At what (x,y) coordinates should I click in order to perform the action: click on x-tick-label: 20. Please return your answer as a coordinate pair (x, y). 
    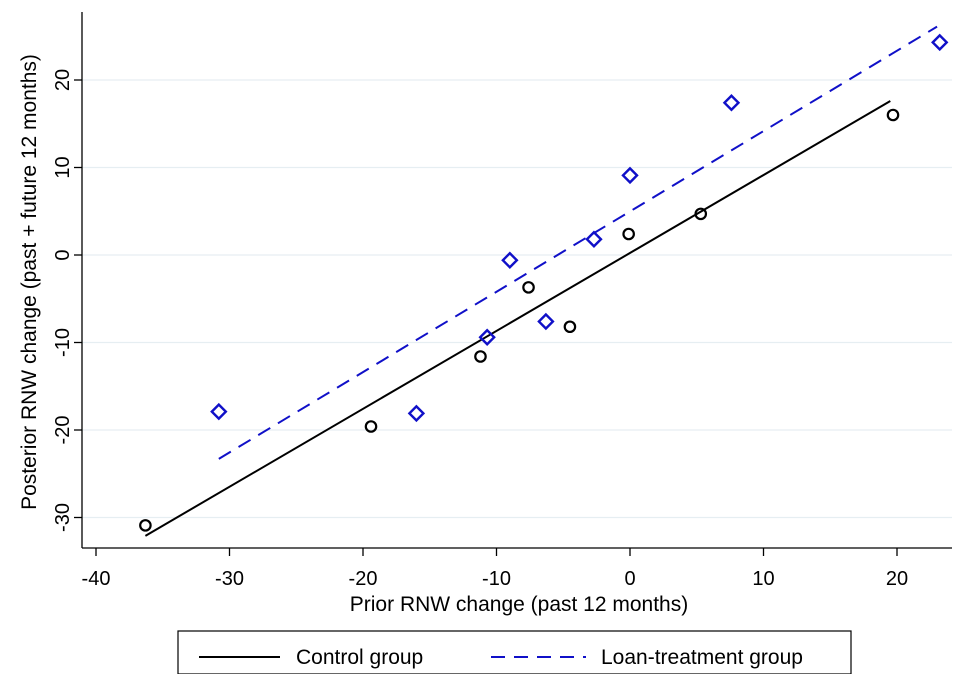
    Looking at the image, I should click on (897, 579).